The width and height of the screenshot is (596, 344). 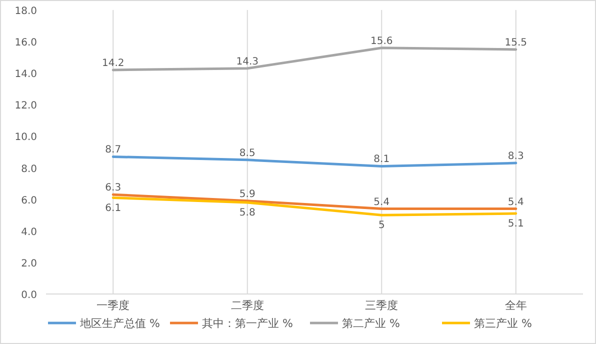 What do you see at coordinates (516, 42) in the screenshot?
I see `data-label: 15.5` at bounding box center [516, 42].